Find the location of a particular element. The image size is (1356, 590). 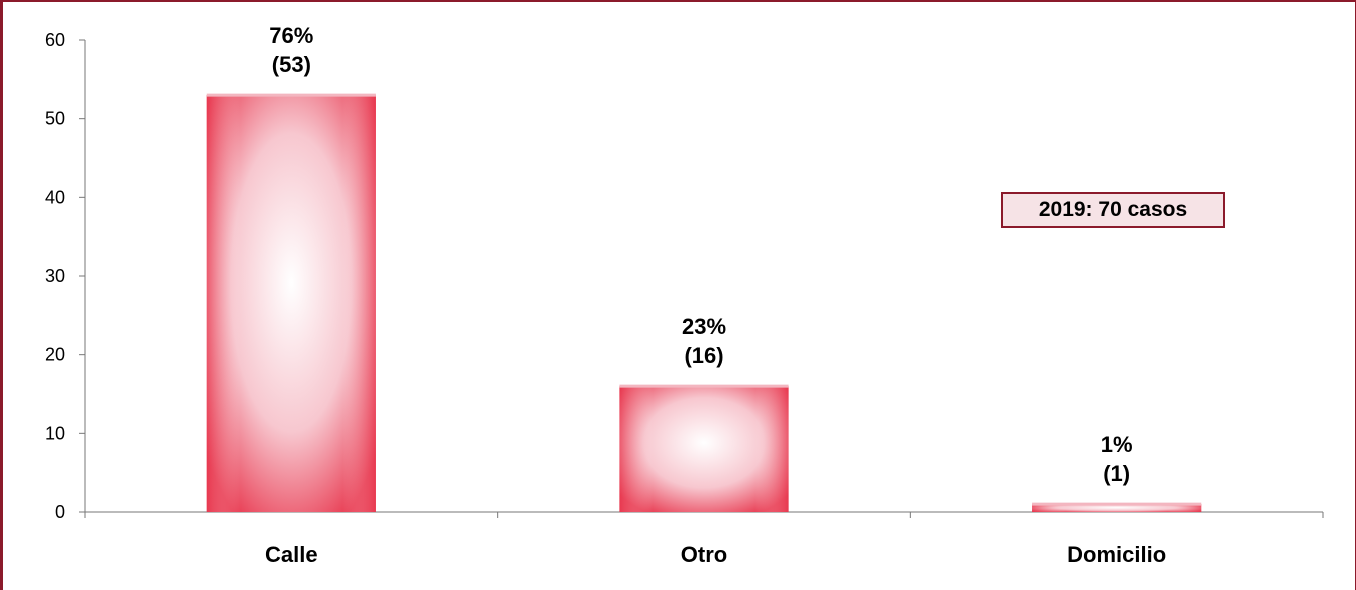

data-label-count: (1) is located at coordinates (1116, 473).